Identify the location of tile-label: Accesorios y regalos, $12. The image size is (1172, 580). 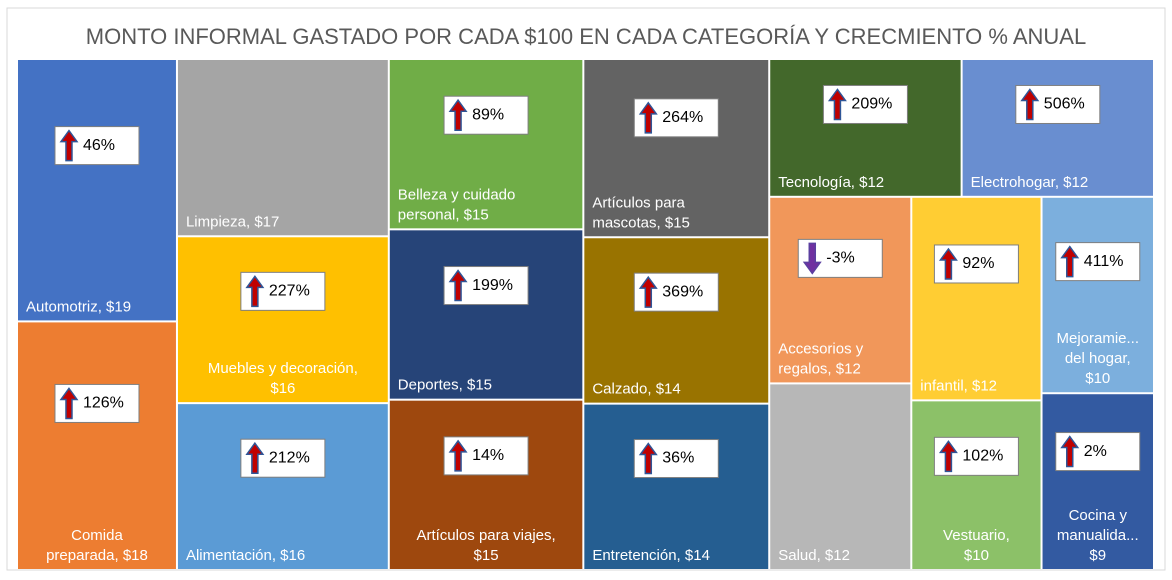
(821, 358).